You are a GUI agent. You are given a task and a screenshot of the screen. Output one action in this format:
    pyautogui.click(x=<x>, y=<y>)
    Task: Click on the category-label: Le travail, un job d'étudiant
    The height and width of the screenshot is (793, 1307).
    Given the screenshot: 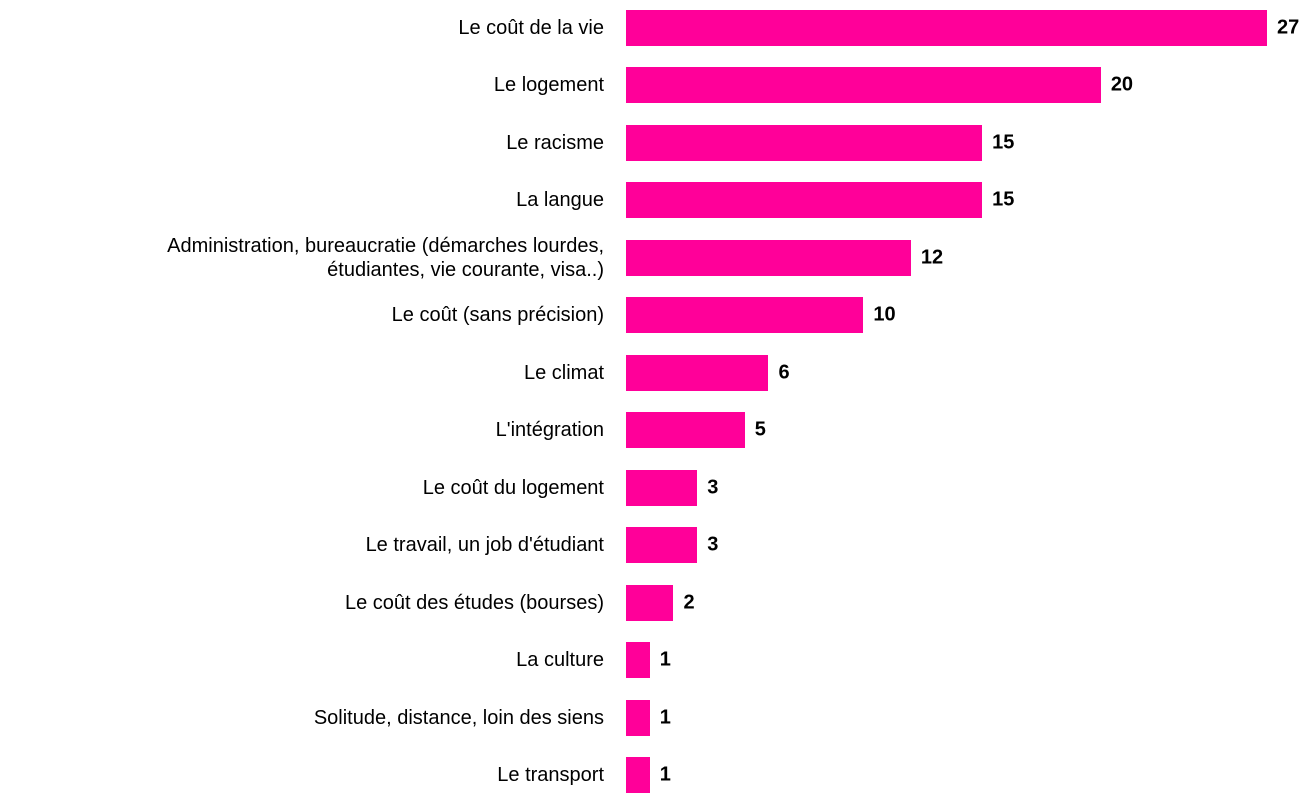 What is the action you would take?
    pyautogui.click(x=484, y=545)
    